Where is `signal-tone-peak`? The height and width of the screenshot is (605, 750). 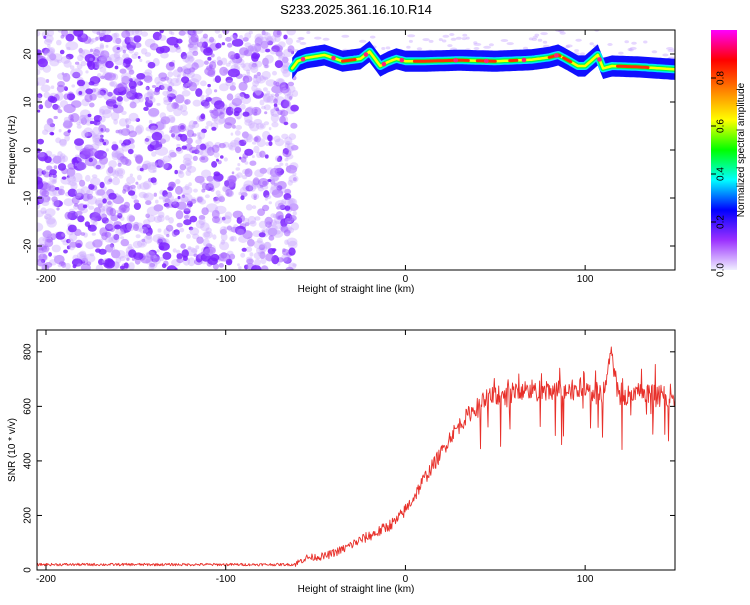
signal-tone-peak is located at coordinates (441, 60).